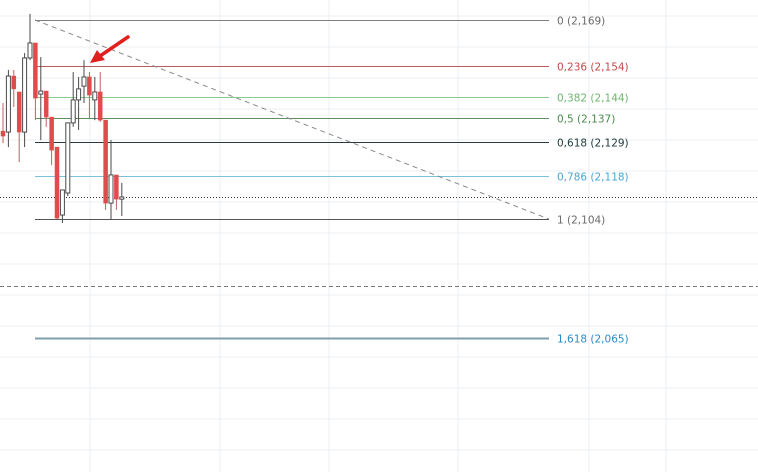 This screenshot has width=758, height=472. Describe the element at coordinates (593, 144) in the screenshot. I see `fib-level-label: 0,618 (2,129)` at that location.